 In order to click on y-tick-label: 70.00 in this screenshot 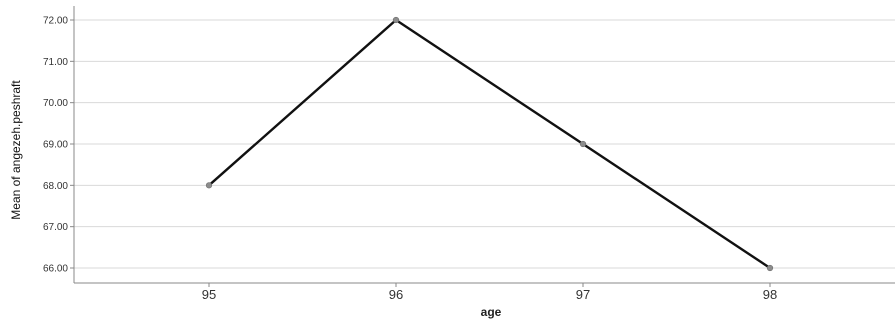, I will do `click(55, 103)`.